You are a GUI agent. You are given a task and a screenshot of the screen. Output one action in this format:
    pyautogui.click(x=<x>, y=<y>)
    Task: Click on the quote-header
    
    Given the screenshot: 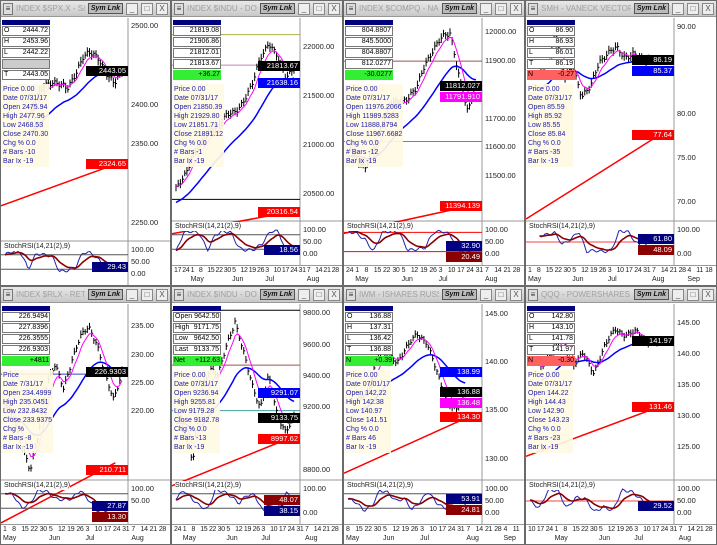 What is the action you would take?
    pyautogui.click(x=551, y=22)
    